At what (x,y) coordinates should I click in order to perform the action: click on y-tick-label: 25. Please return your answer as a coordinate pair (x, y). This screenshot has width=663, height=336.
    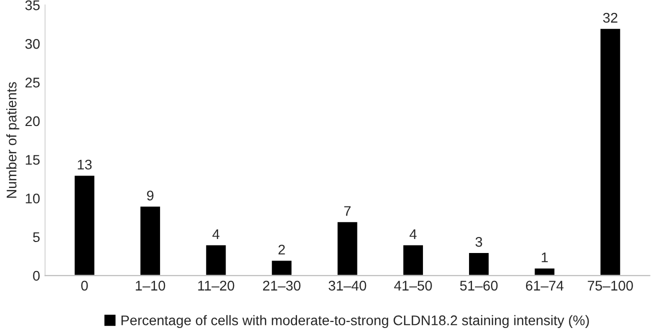
    Looking at the image, I should click on (32, 83).